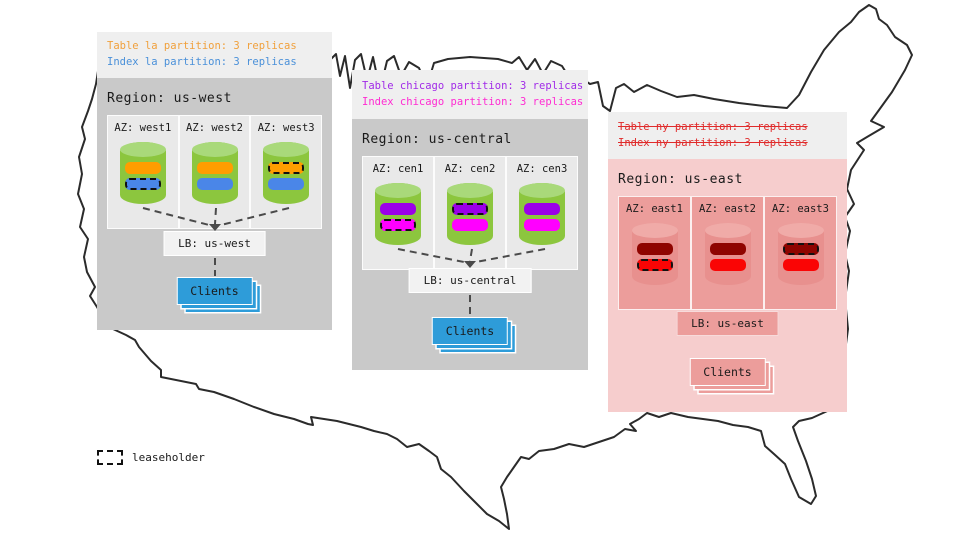 Image resolution: width=960 pixels, height=540 pixels. Describe the element at coordinates (202, 46) in the screenshot. I see `annotation-line-table: Table la partition: 3 replicas` at that location.